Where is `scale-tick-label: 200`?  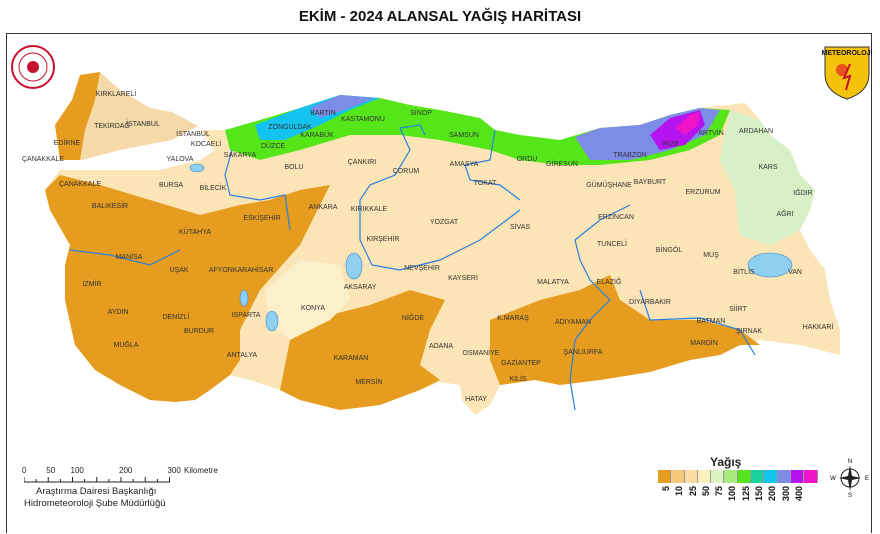
scale-tick-label: 200 is located at coordinates (126, 470).